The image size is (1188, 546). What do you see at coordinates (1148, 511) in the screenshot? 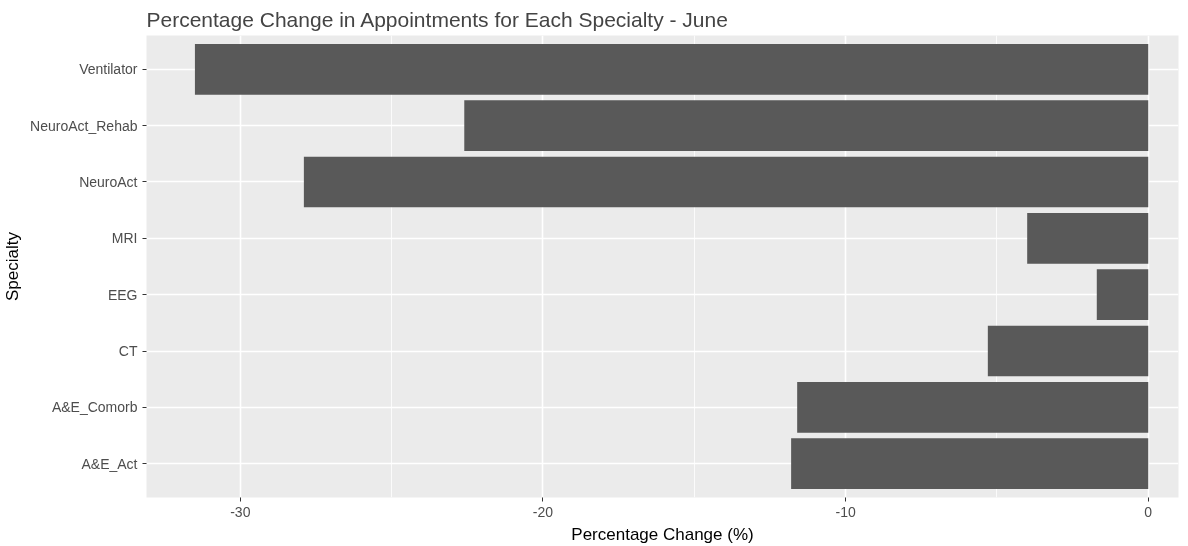
I see `x-tick-label: 0` at bounding box center [1148, 511].